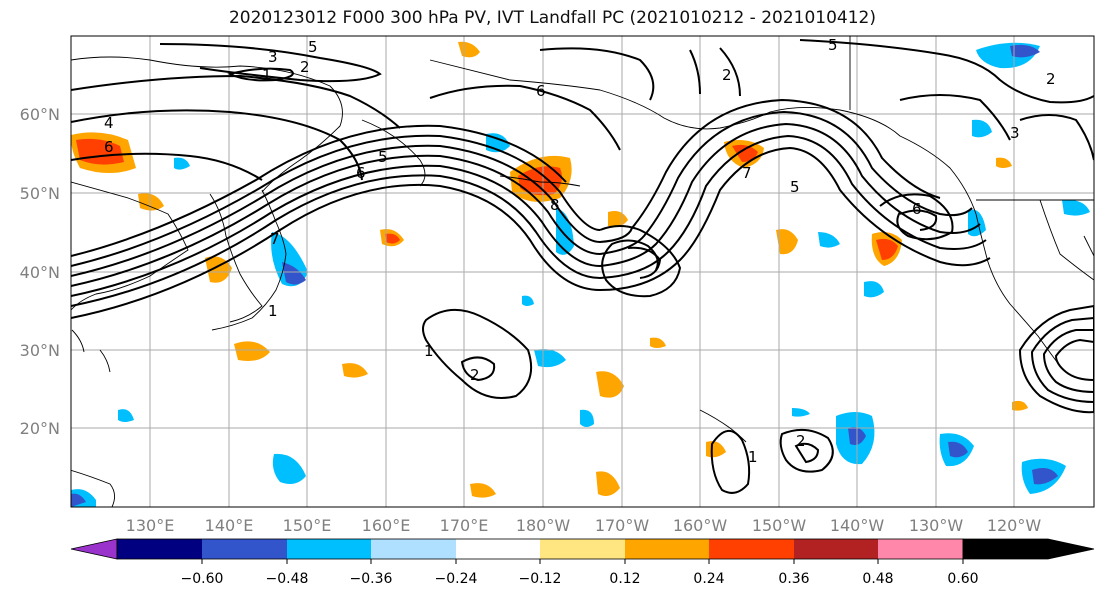 This screenshot has height=601, width=1105. Describe the element at coordinates (464, 525) in the screenshot. I see `lon-tick-label: 170°E` at that location.